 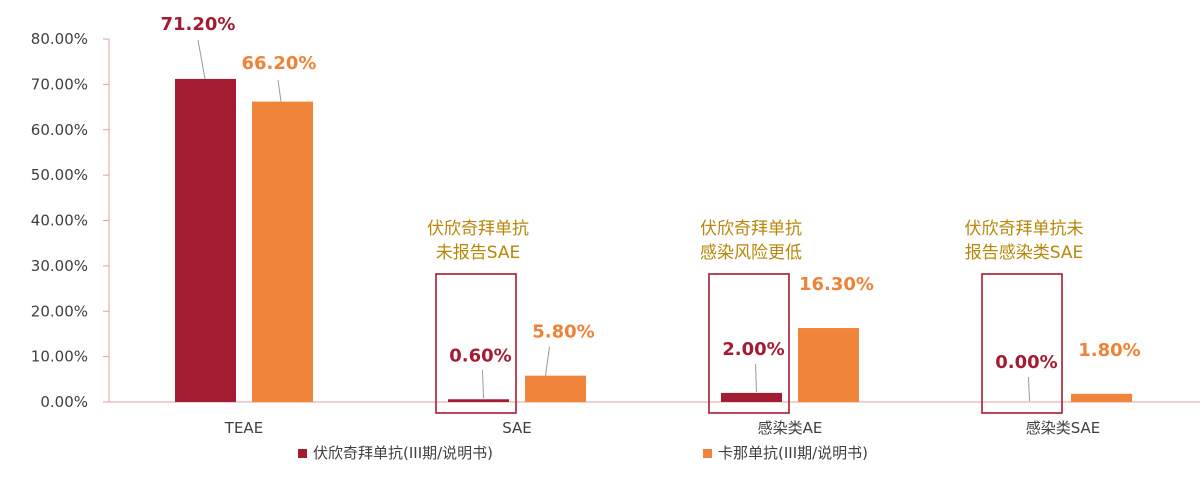 I want to click on x-category-label: TEAE, so click(x=243, y=428).